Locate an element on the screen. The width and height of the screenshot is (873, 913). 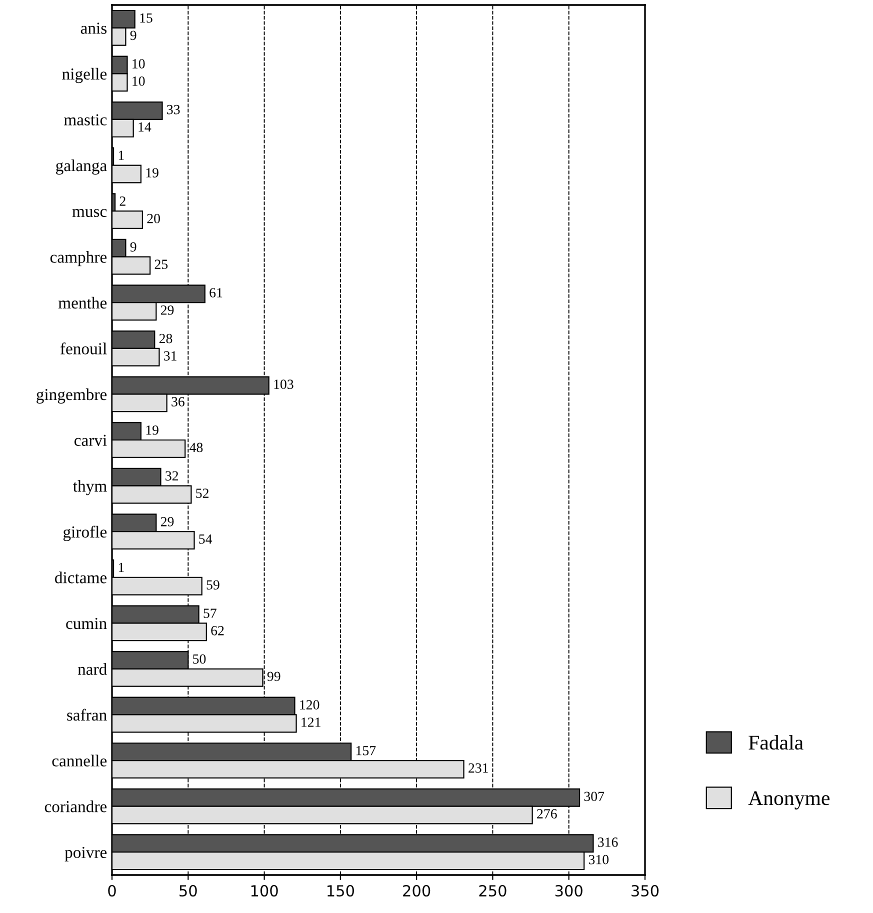
y-tick-label: thym is located at coordinates (90, 488).